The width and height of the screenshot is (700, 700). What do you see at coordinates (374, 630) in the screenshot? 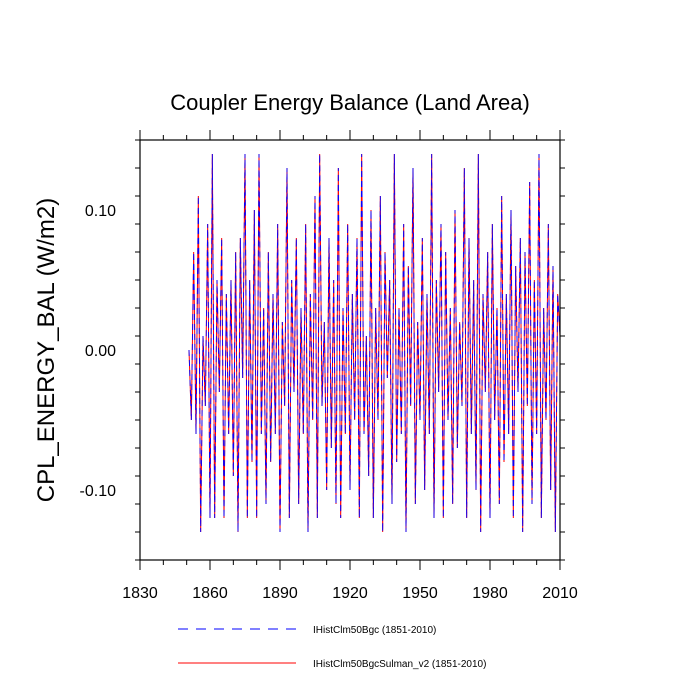
I see `legend-label-0: IHistClm50Bgc (1851-2010)` at bounding box center [374, 630].